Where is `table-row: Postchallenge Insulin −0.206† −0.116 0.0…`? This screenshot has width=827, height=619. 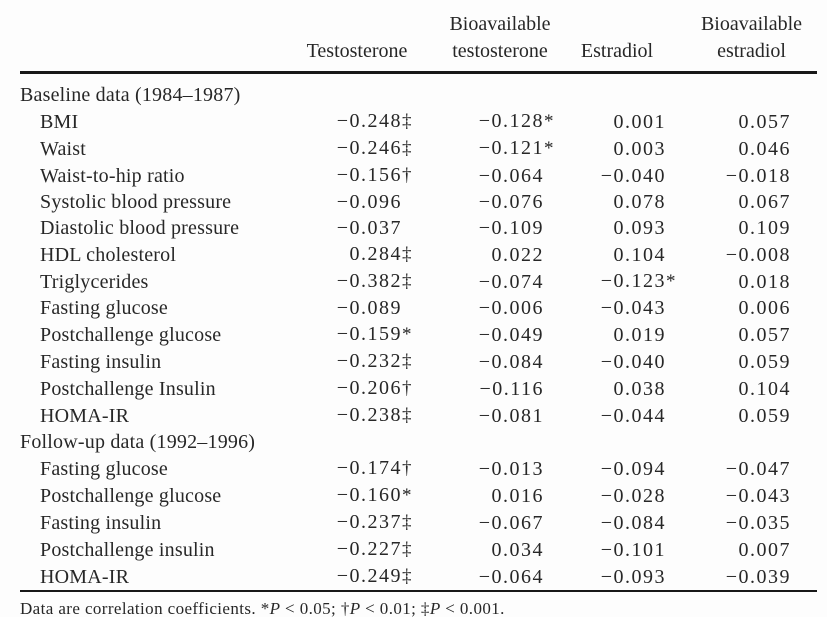
table-row: Postchallenge Insulin −0.206† −0.116 0.0… is located at coordinates (418, 388).